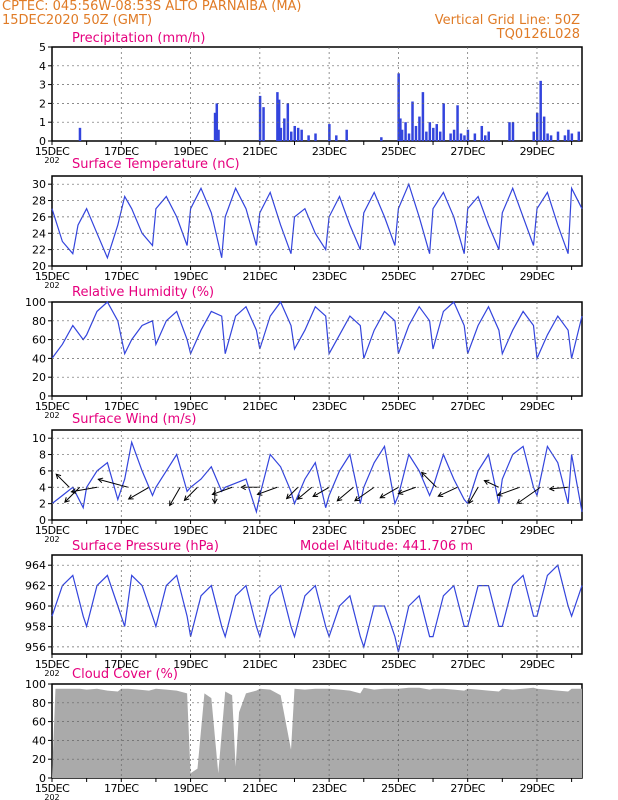 The image size is (618, 800). What do you see at coordinates (35, 586) in the screenshot?
I see `y-tick-label: 962` at bounding box center [35, 586].